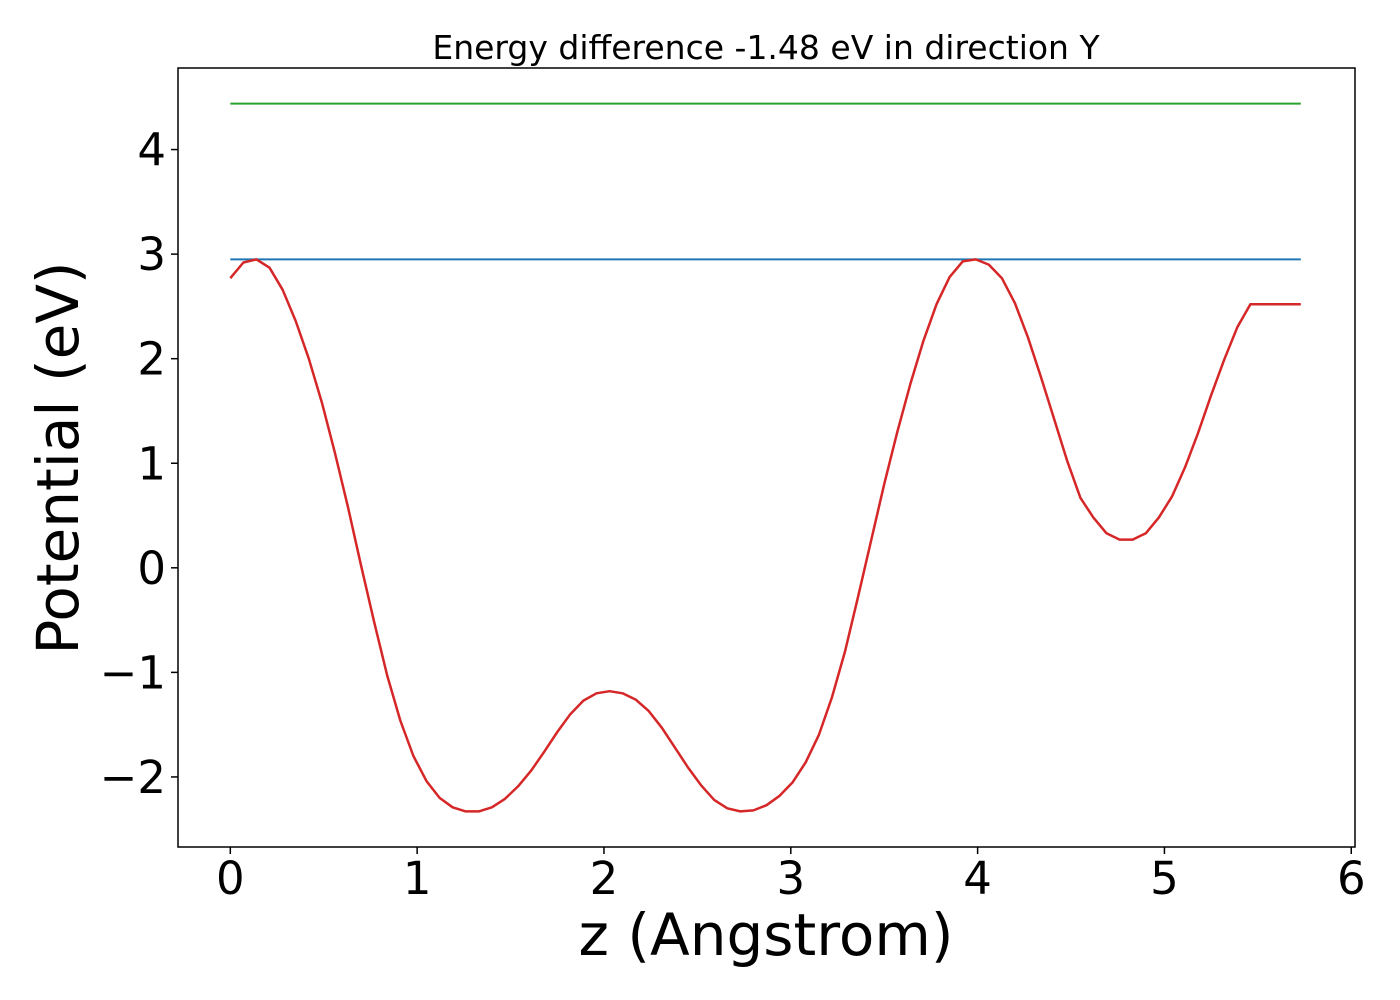  What do you see at coordinates (151, 150) in the screenshot?
I see `y-tick-label: 4` at bounding box center [151, 150].